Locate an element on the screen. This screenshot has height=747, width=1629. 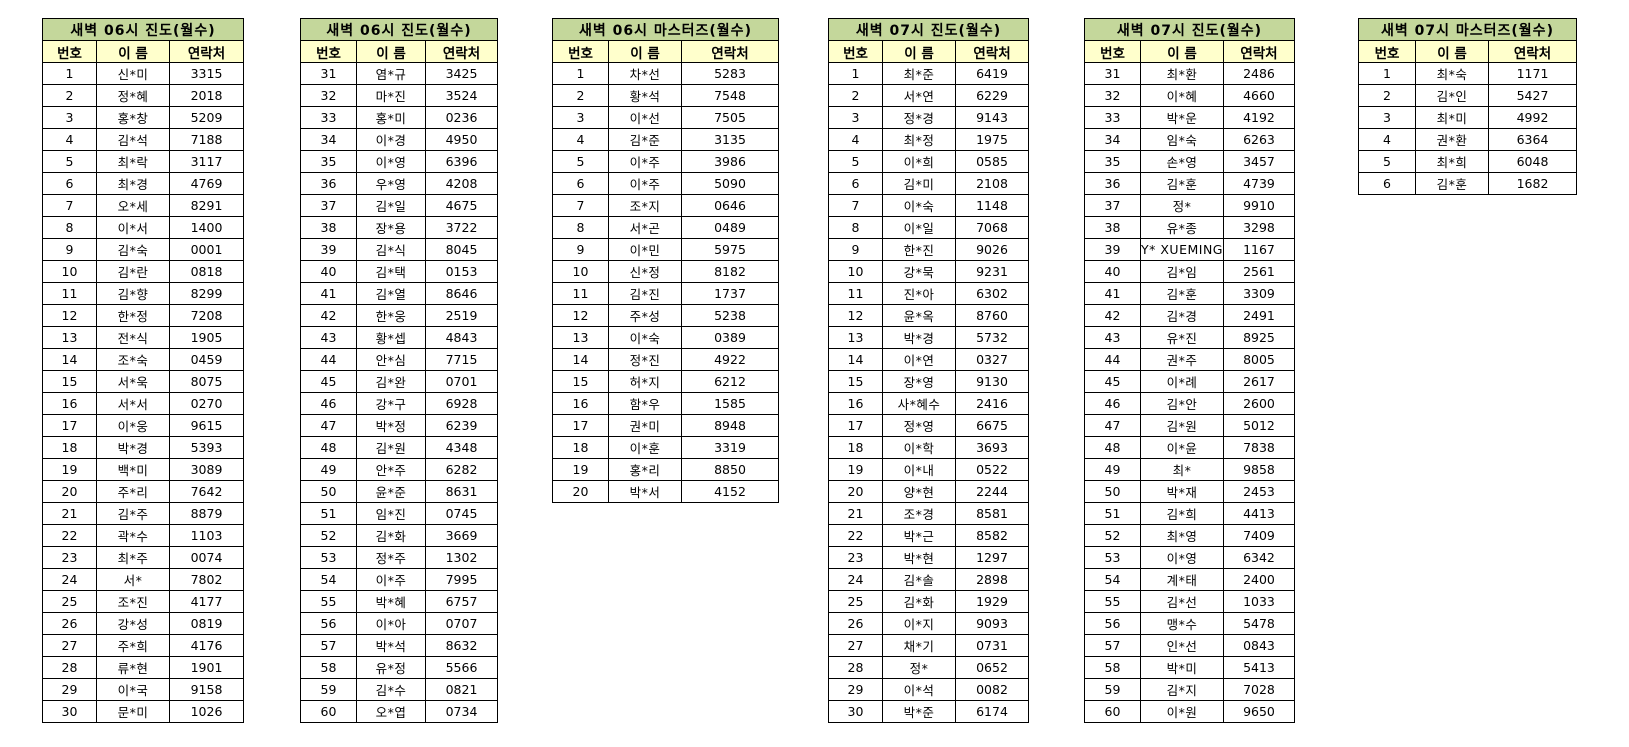
number-cell: 1 is located at coordinates (580, 73).